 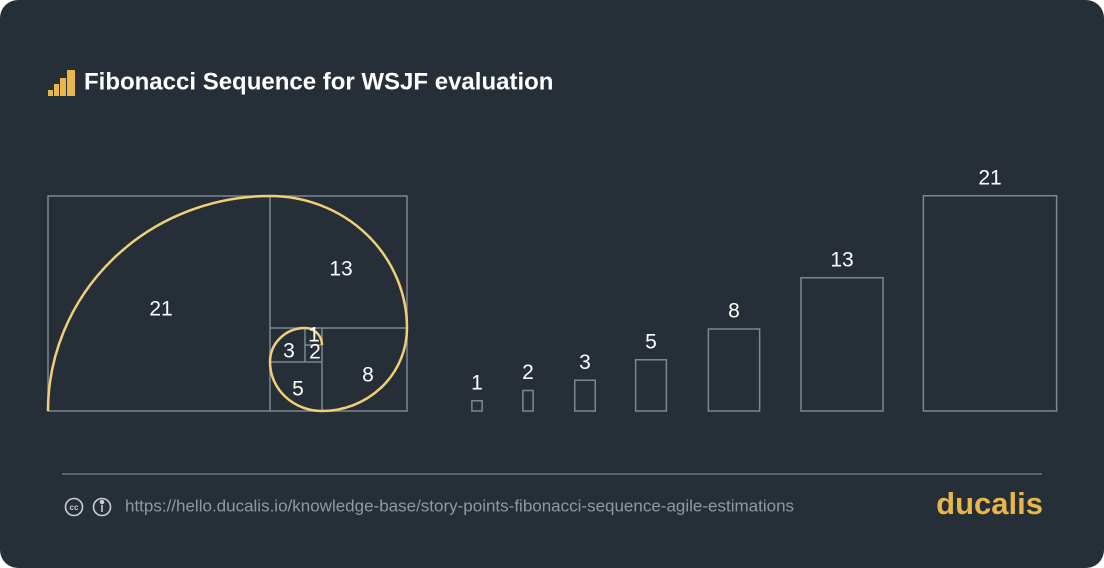 What do you see at coordinates (528, 372) in the screenshot?
I see `bar-label: 2` at bounding box center [528, 372].